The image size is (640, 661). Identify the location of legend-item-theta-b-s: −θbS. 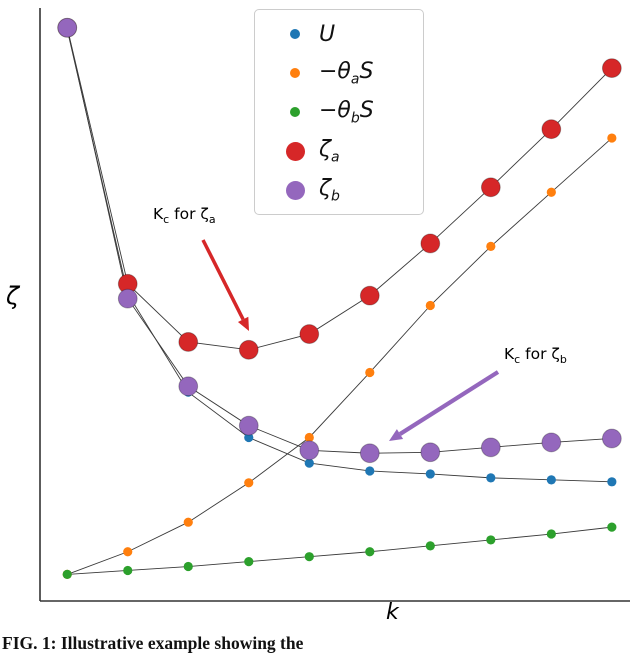
(347, 112).